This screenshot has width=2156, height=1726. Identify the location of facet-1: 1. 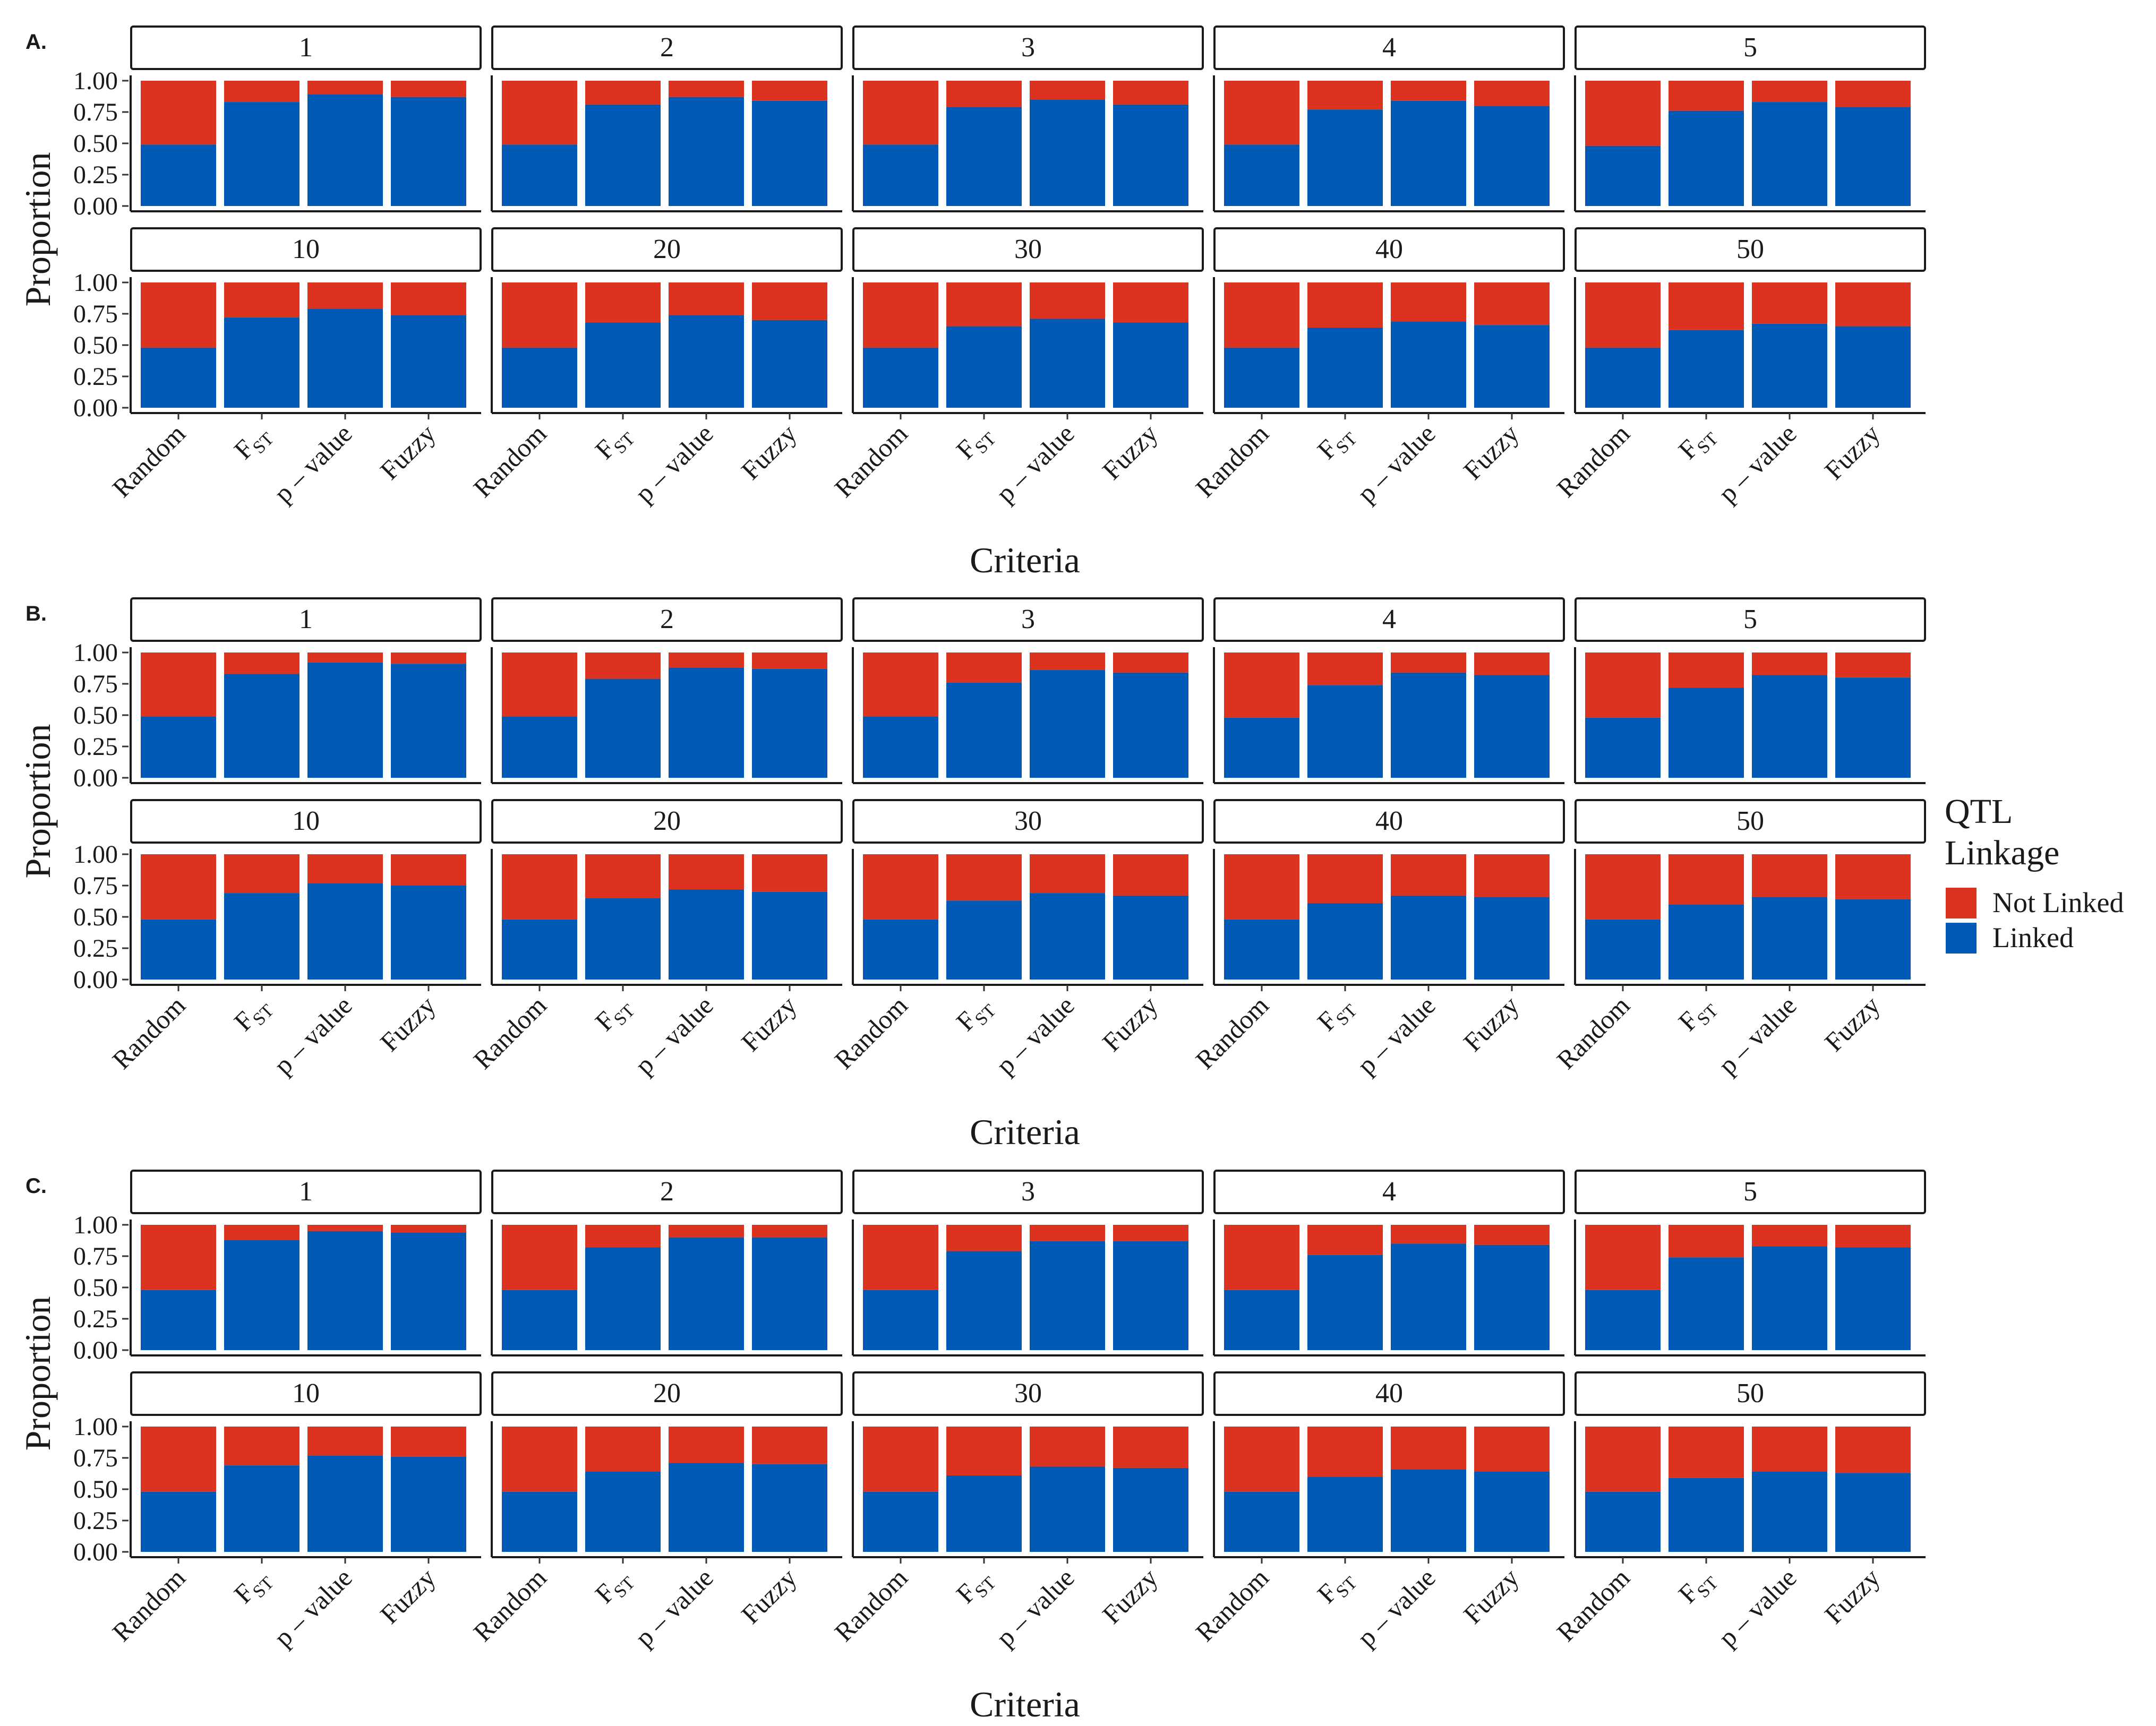
(306, 690).